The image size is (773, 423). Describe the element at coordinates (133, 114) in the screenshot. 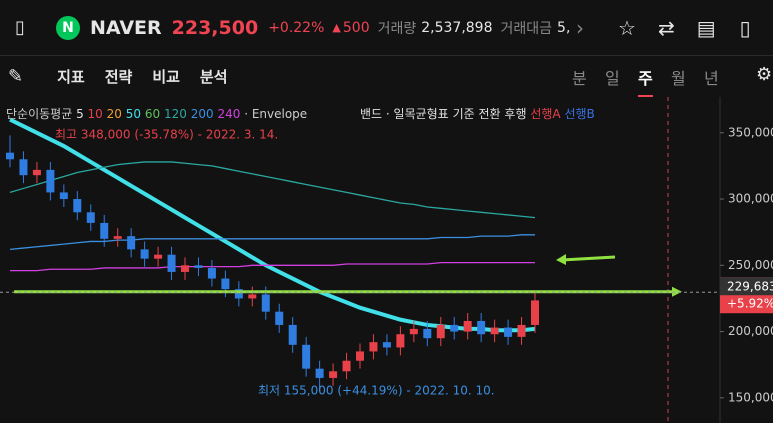

I see `legend-item: 50` at that location.